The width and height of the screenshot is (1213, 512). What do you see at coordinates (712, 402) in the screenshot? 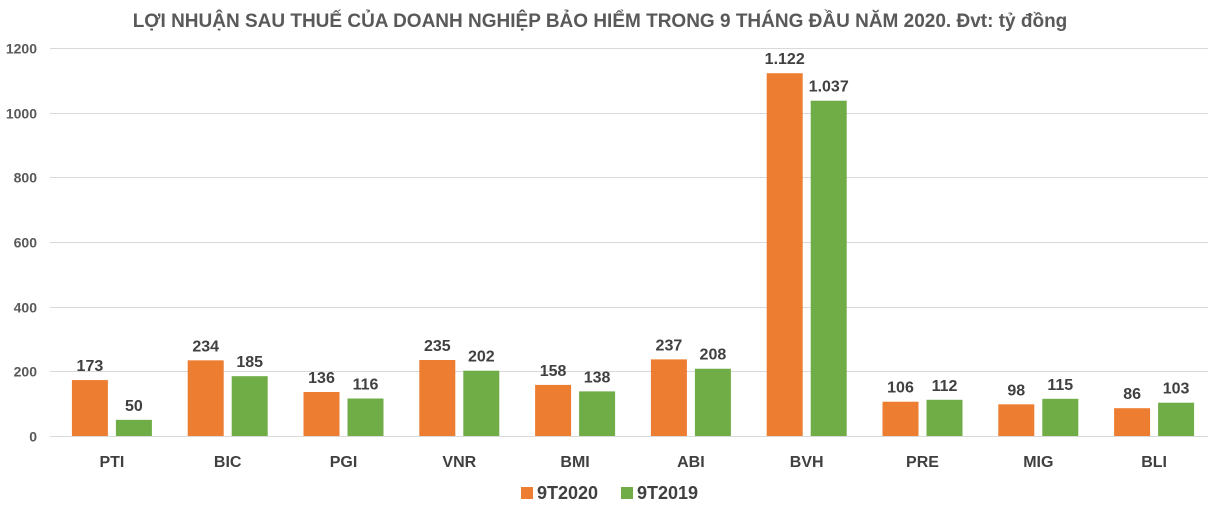
I see `bar-9t2019-abi` at bounding box center [712, 402].